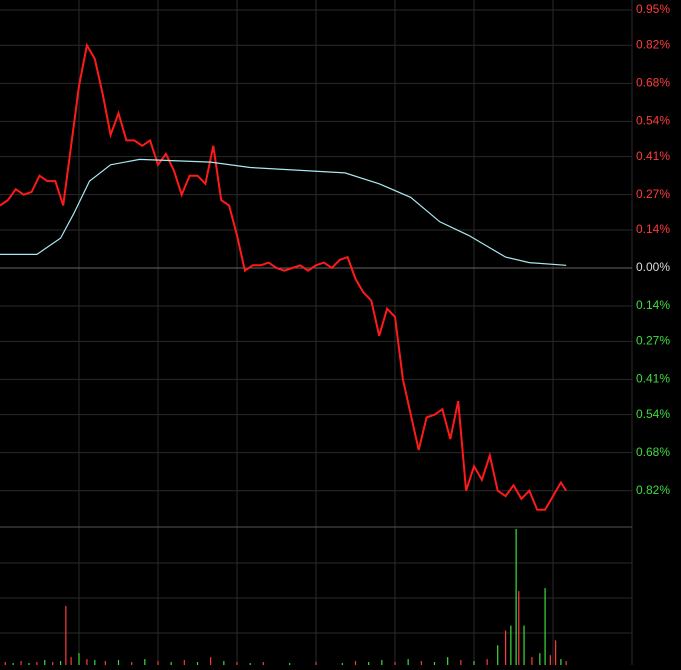  What do you see at coordinates (283, 212) in the screenshot?
I see `average-line` at bounding box center [283, 212].